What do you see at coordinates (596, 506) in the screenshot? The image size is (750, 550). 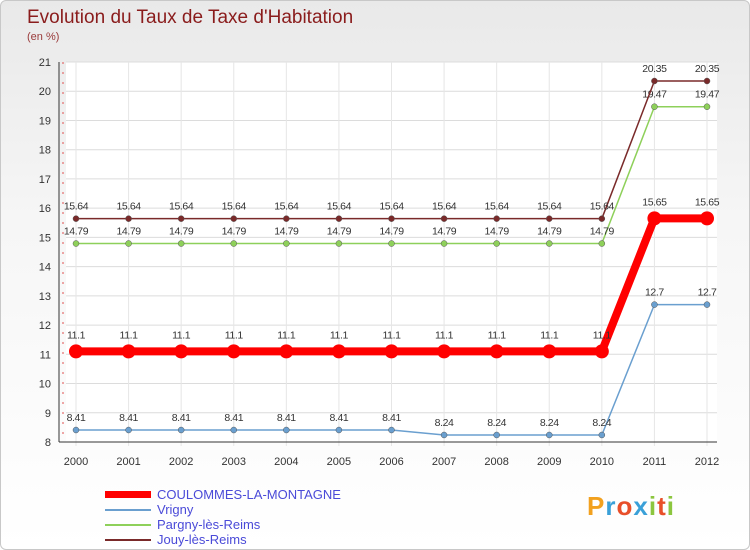 I see `logo-letter: P` at bounding box center [596, 506].